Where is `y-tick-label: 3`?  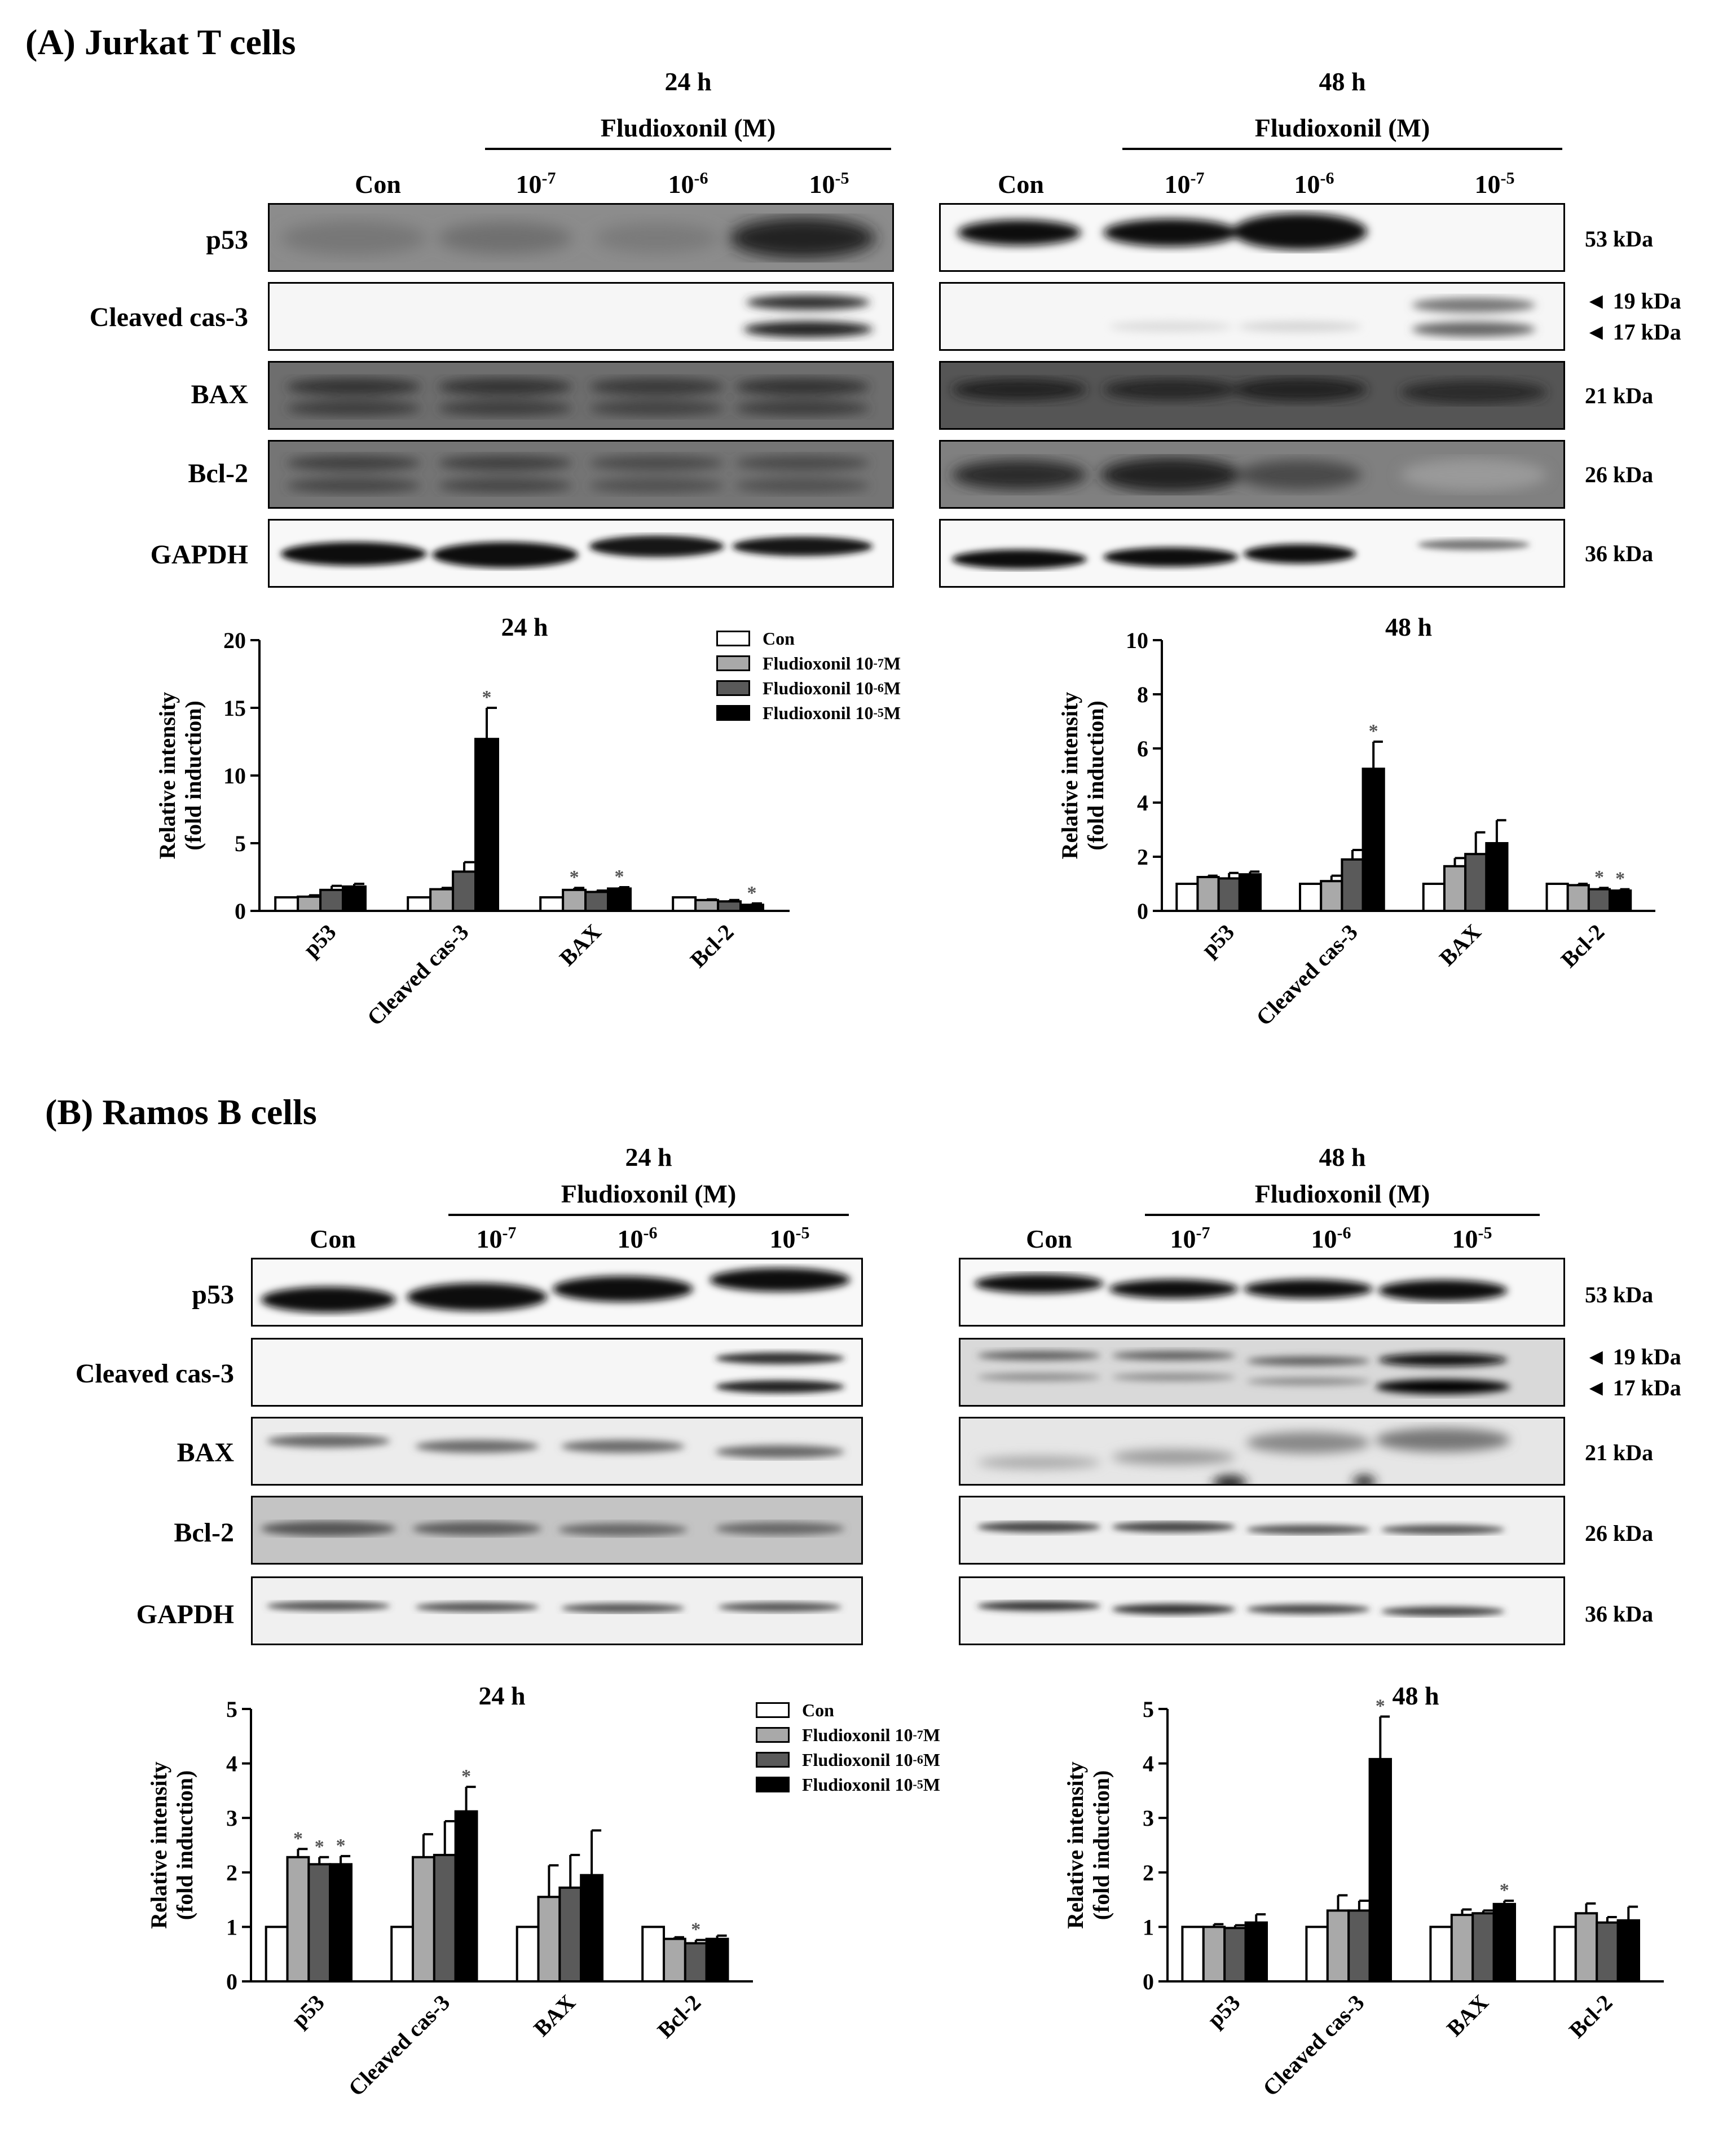 y-tick-label: 3 is located at coordinates (231, 1818).